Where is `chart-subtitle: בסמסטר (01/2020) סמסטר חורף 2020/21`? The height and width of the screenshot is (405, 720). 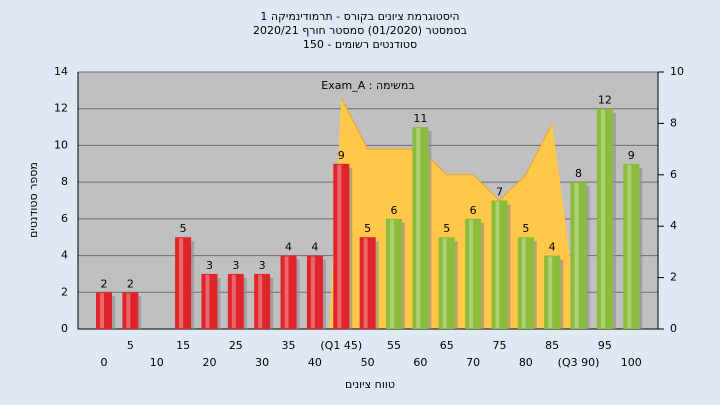
chart-subtitle: בסמסטר (01/2020) סמסטר חורף 2020/21 is located at coordinates (360, 30).